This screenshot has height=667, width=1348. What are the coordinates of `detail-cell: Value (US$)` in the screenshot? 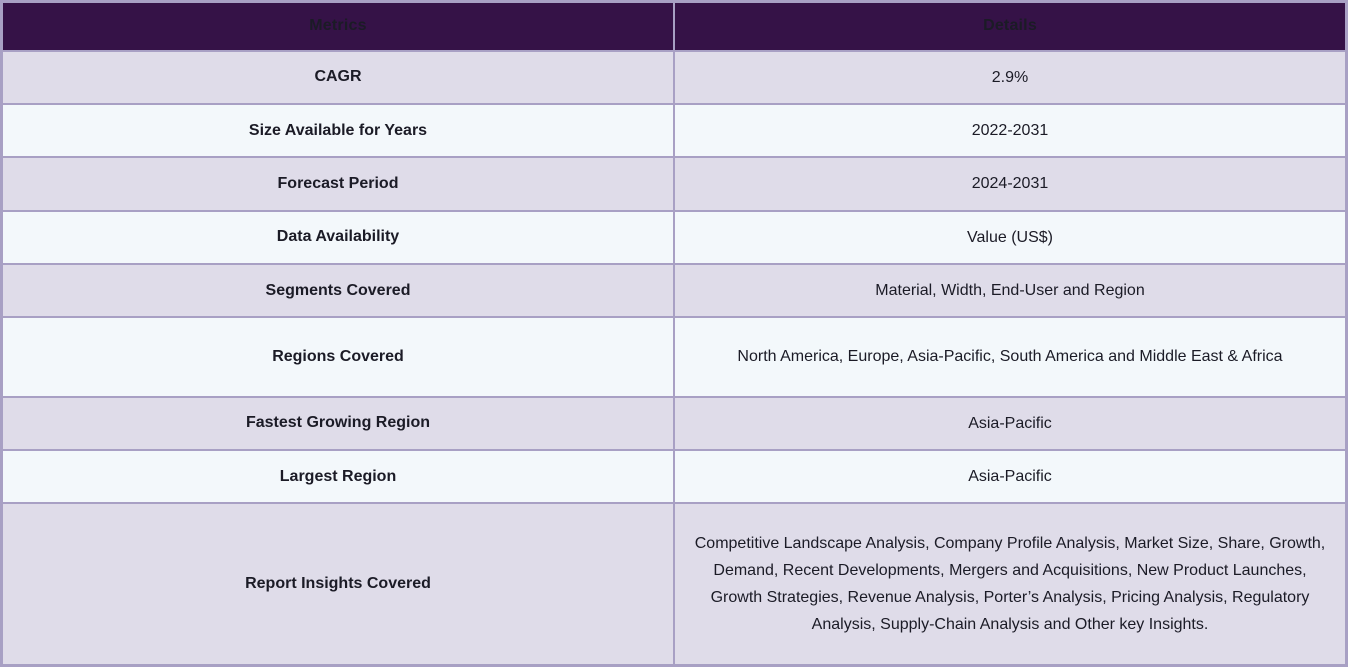 It's located at (1010, 237).